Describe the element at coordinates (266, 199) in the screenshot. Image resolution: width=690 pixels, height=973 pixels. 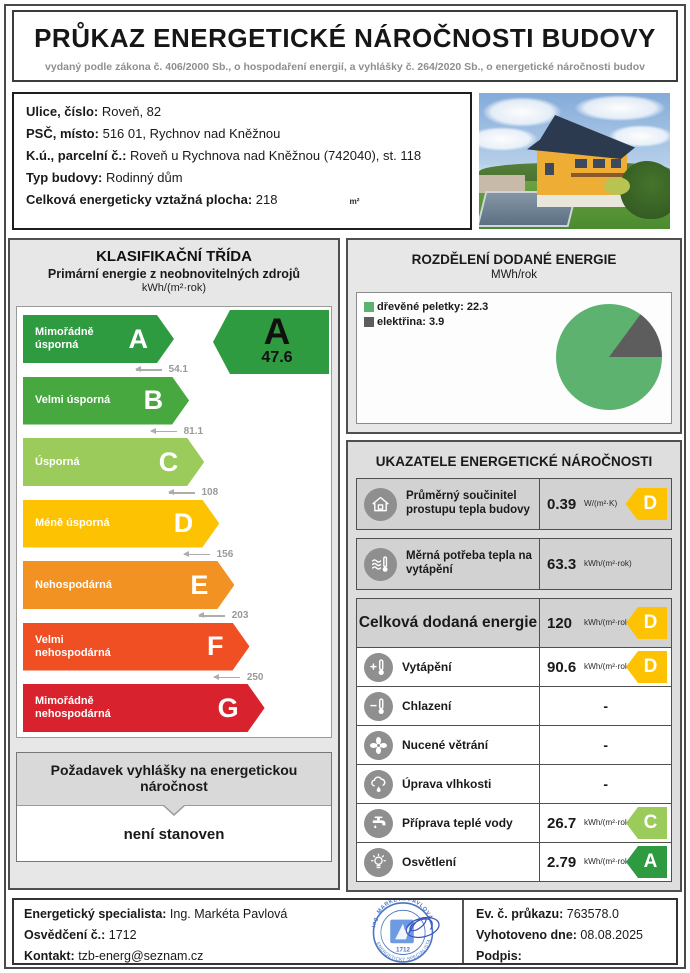
I see `floor-area-value: 218` at that location.